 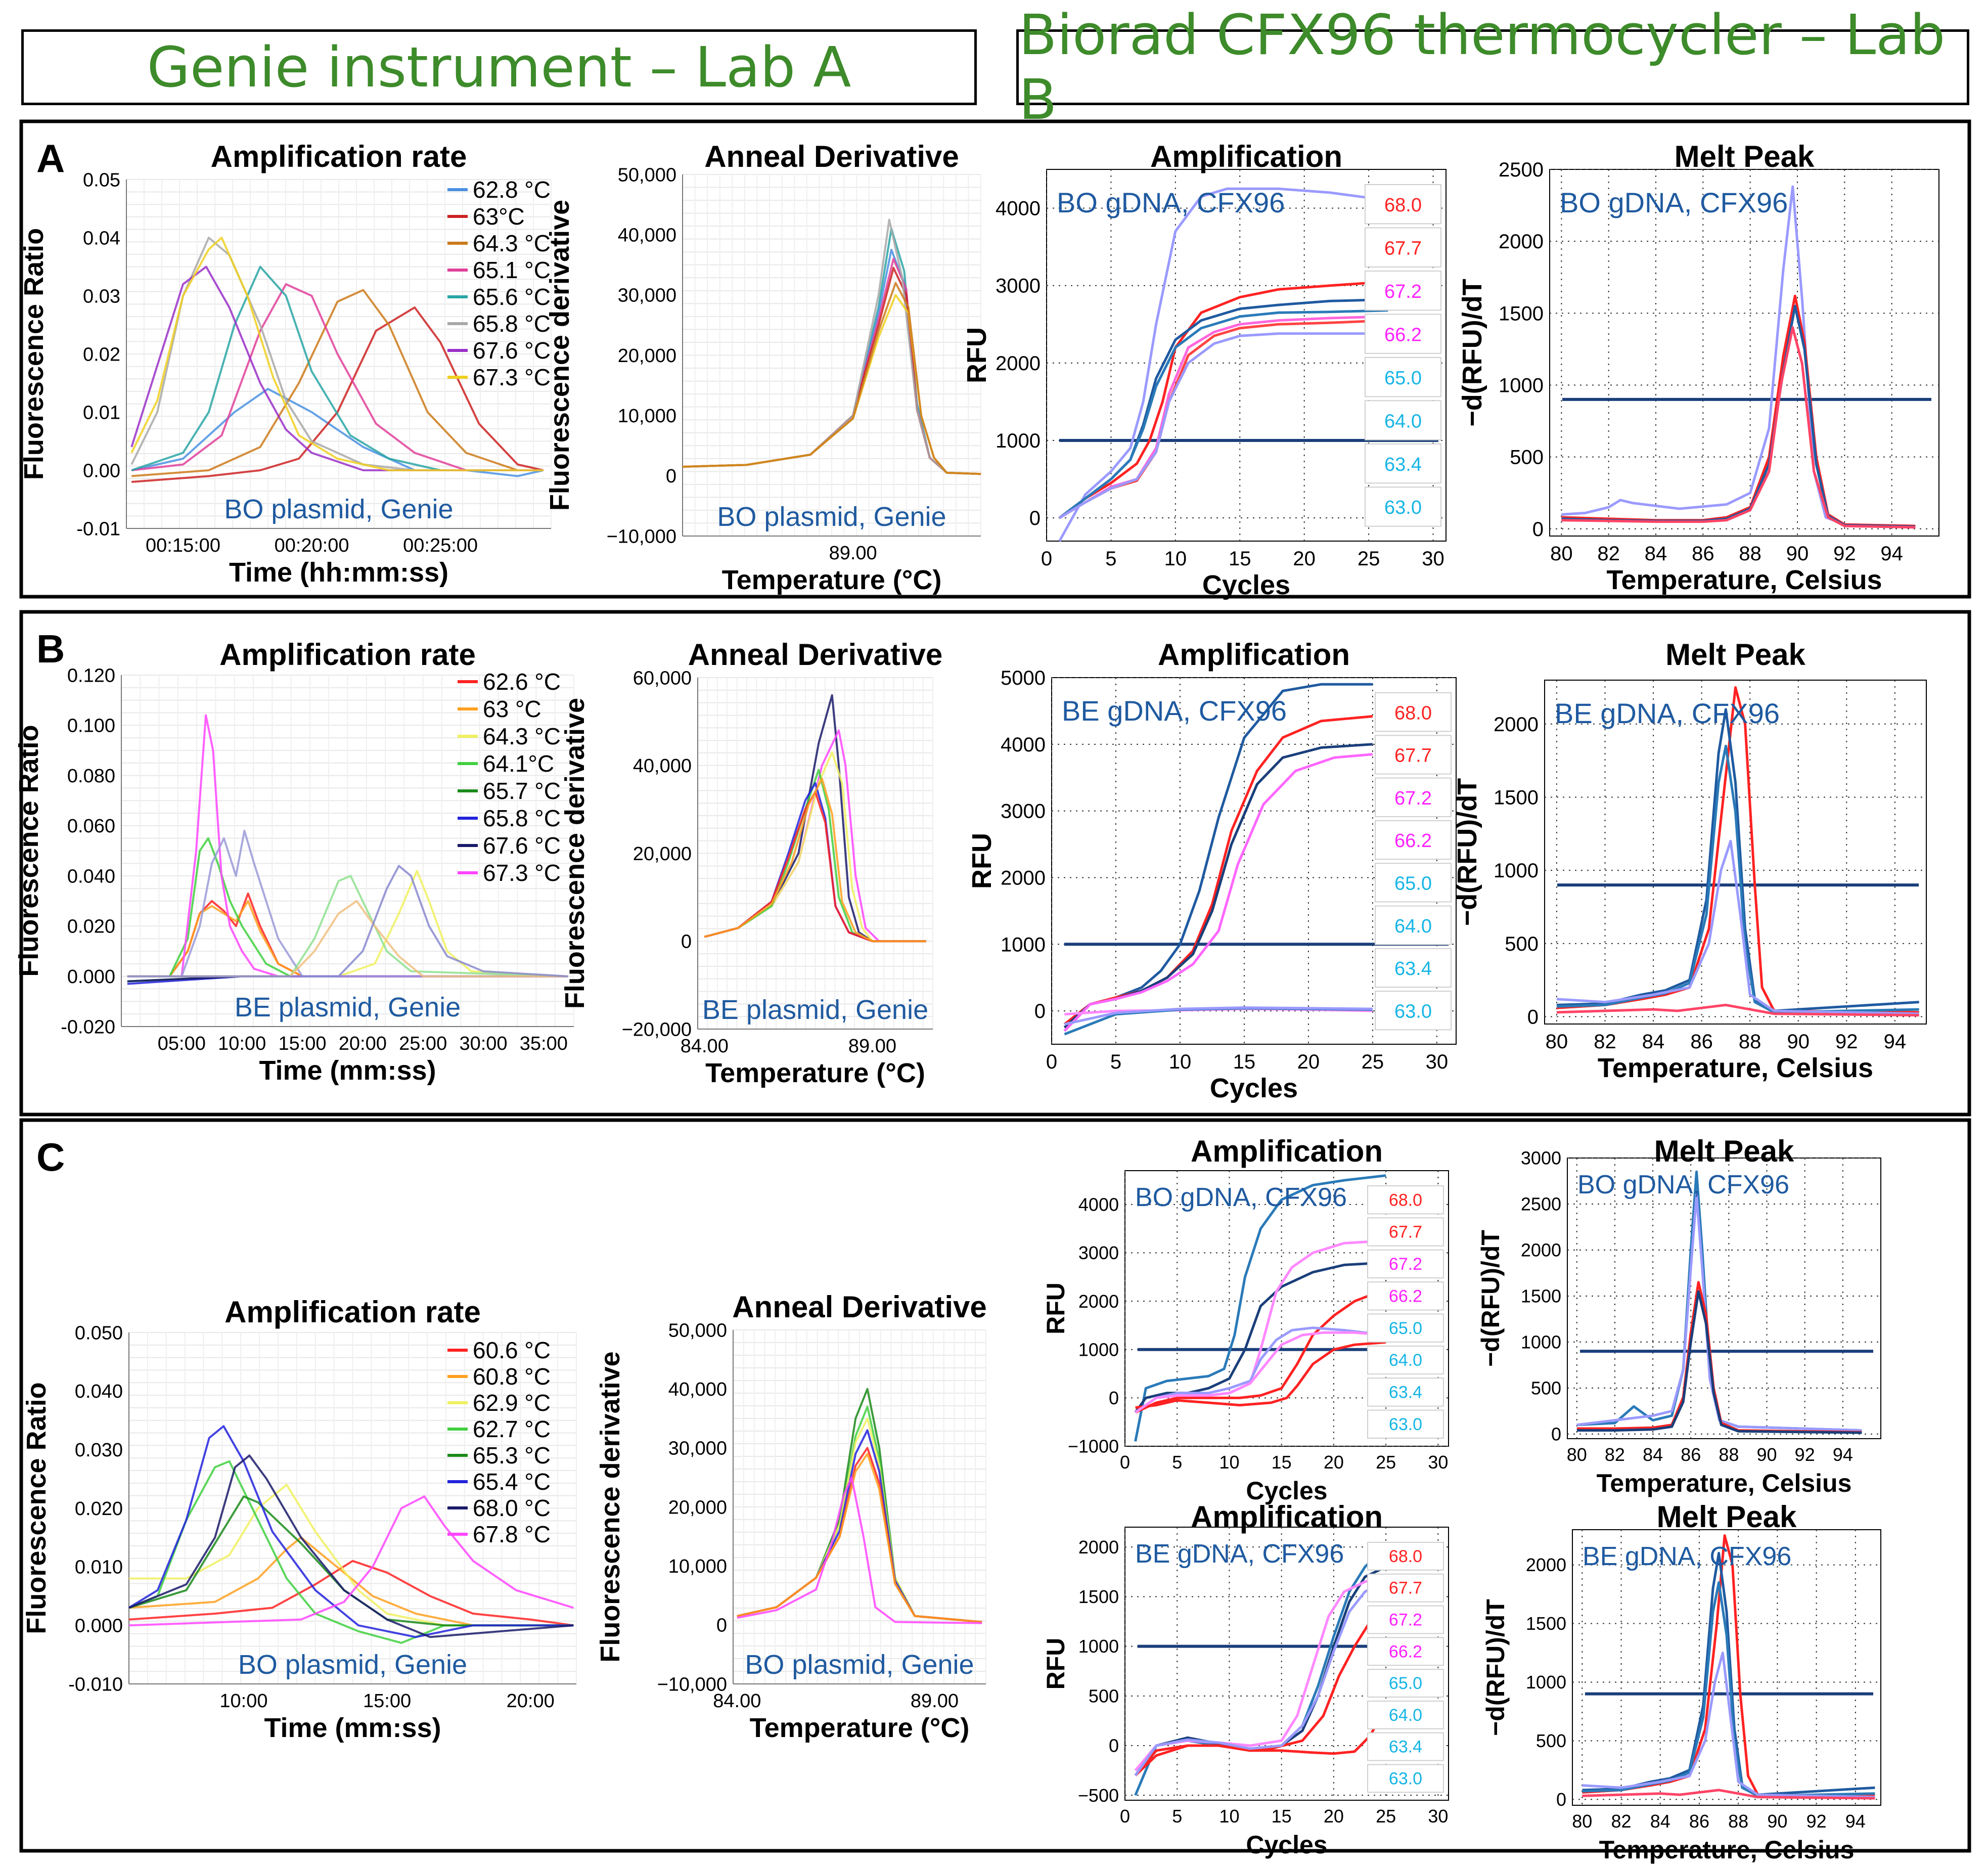 I want to click on chart-title: Amplification, so click(x=1254, y=655).